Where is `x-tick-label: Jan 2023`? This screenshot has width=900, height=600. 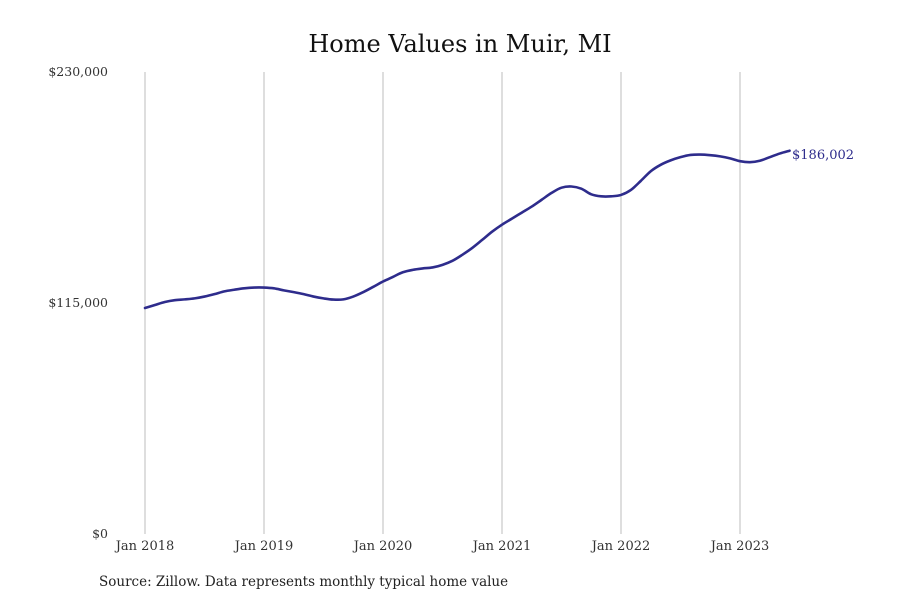 x-tick-label: Jan 2023 is located at coordinates (739, 546).